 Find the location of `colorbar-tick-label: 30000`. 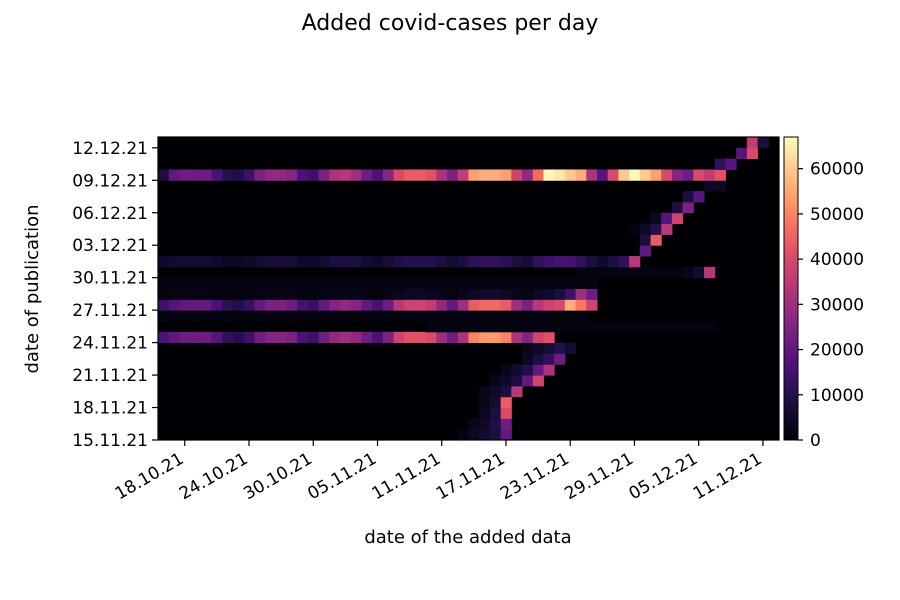

colorbar-tick-label: 30000 is located at coordinates (837, 305).